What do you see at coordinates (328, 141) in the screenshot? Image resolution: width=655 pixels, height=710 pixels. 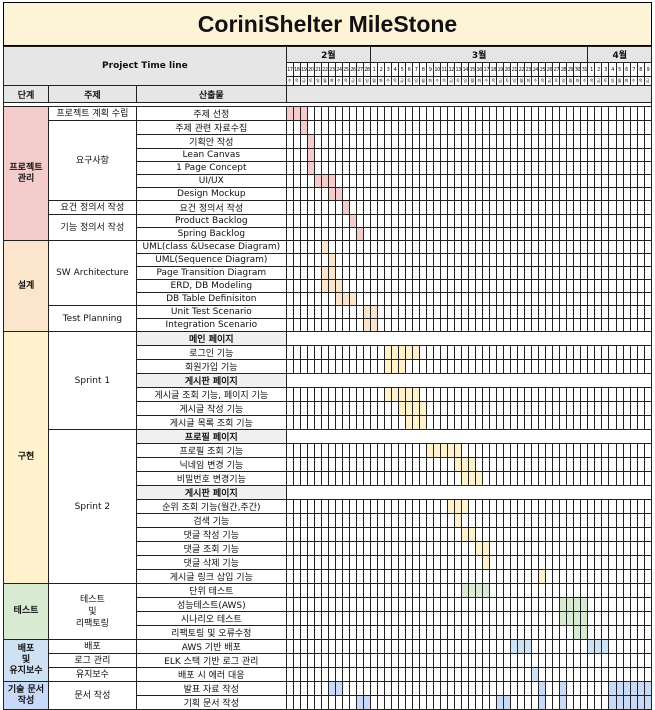 I see `milestone-row: 기획안 작성` at bounding box center [328, 141].